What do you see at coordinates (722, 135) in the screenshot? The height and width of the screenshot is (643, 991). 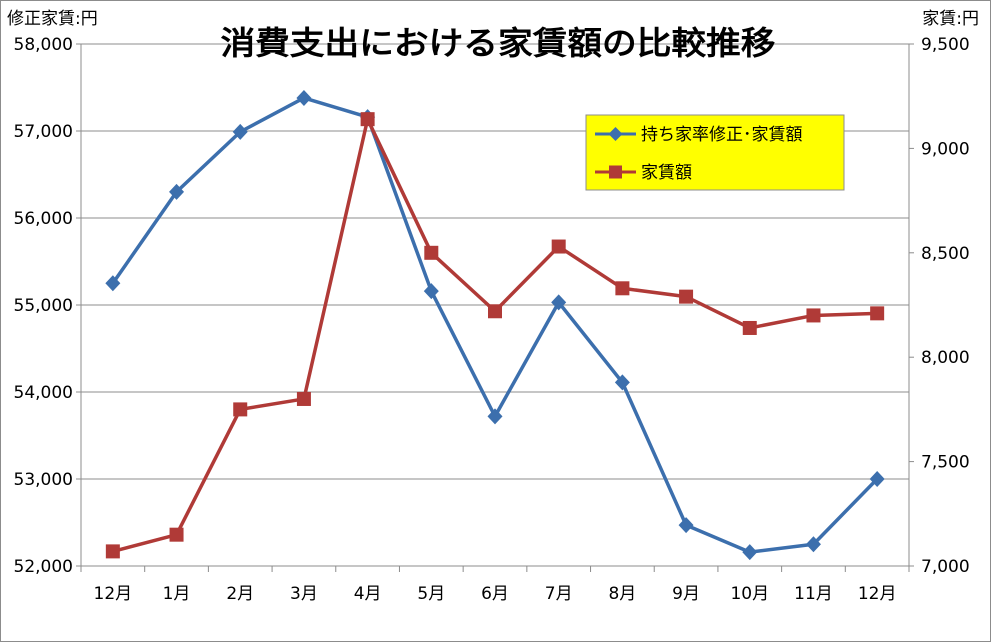 I see `legend-label-series-1: 持ち家率修正･家賃額` at bounding box center [722, 135].